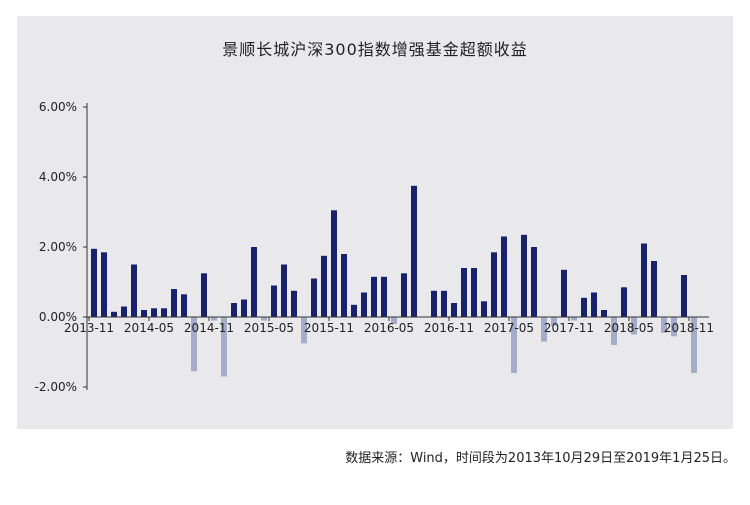 This screenshot has height=505, width=750. I want to click on x-tick-label: 2018-05, so click(629, 328).